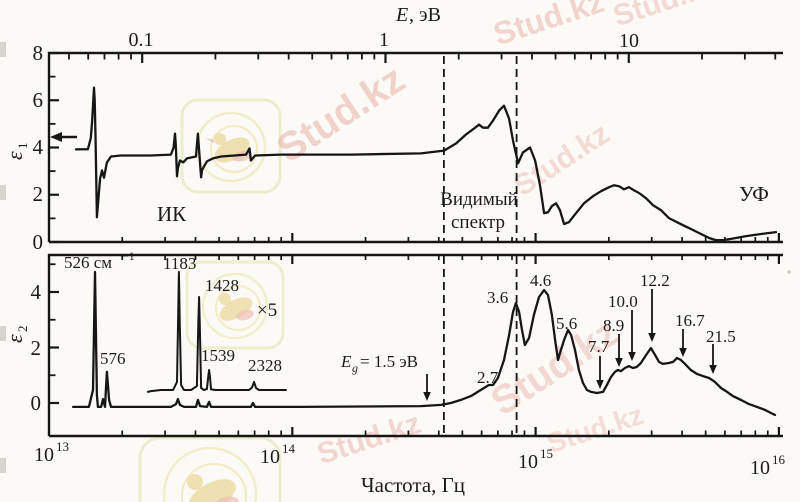 This screenshot has width=800, height=502. Describe the element at coordinates (22, 329) in the screenshot. I see `eps2-axis-subscript: 2` at that location.